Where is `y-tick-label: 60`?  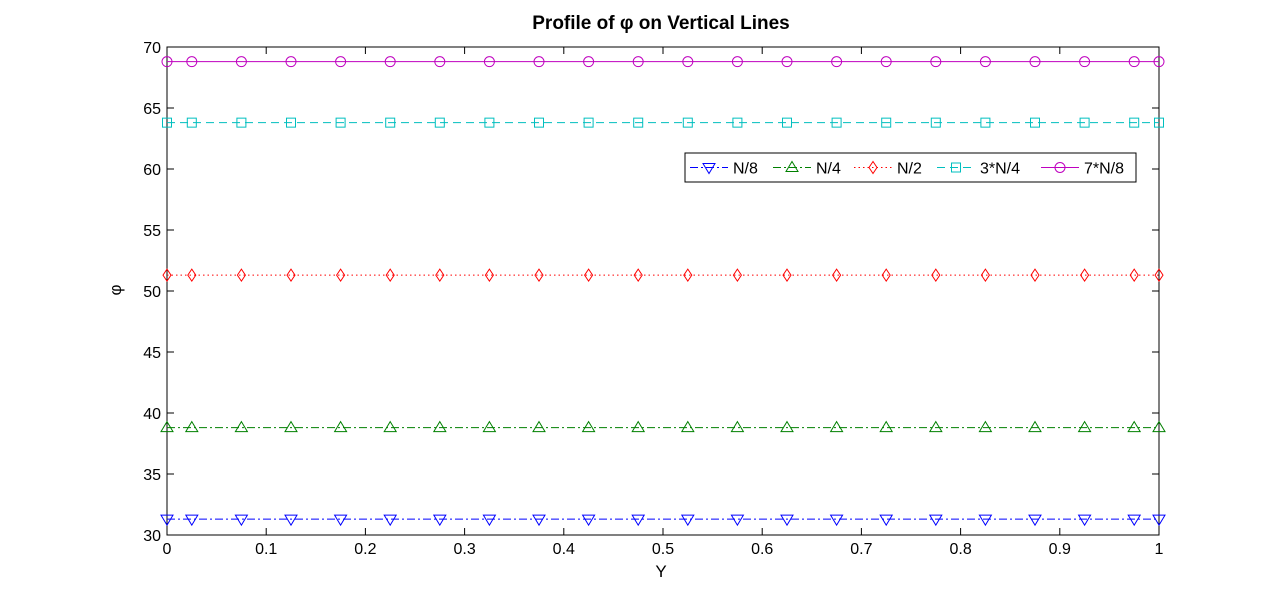 y-tick-label: 60 is located at coordinates (152, 170).